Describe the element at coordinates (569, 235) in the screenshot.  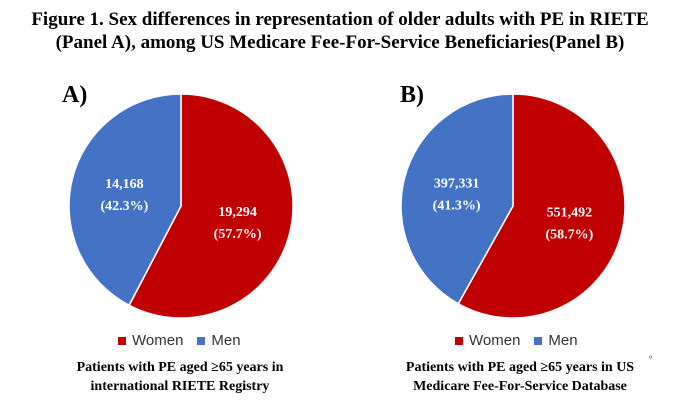
I see `data-label-women-percent: (58.7%)` at that location.